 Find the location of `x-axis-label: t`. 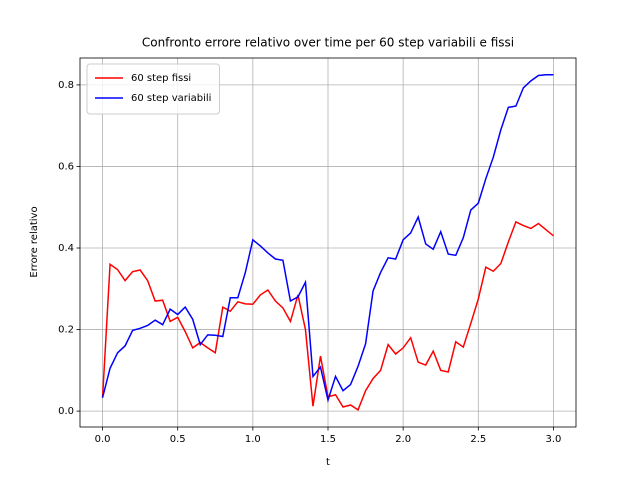

x-axis-label: t is located at coordinates (328, 462).